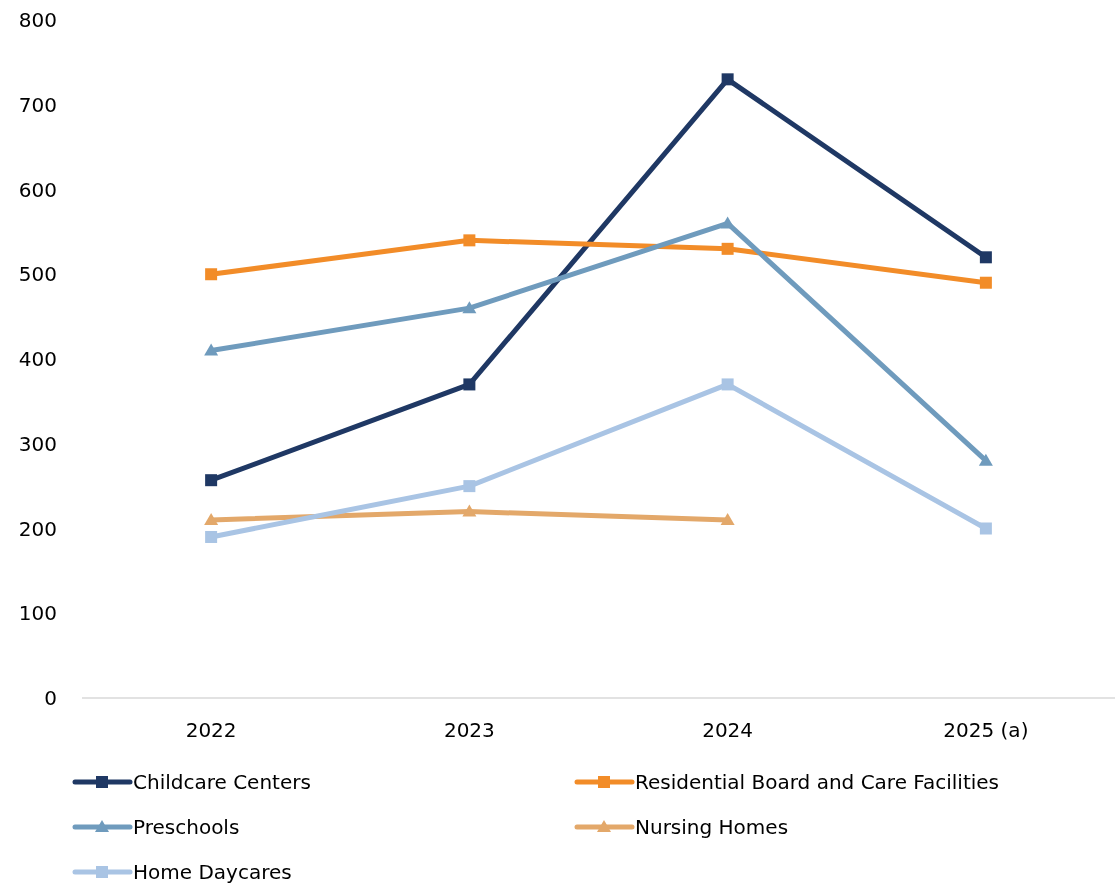  What do you see at coordinates (37, 613) in the screenshot?
I see `y-tick-label: 100` at bounding box center [37, 613].